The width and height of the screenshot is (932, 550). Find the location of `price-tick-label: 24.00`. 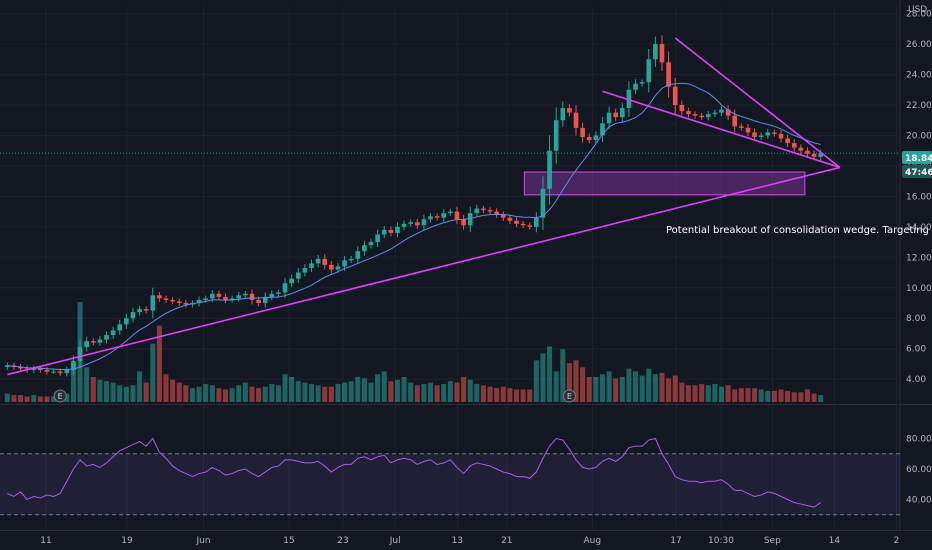

price-tick-label: 24.00 is located at coordinates (919, 76).